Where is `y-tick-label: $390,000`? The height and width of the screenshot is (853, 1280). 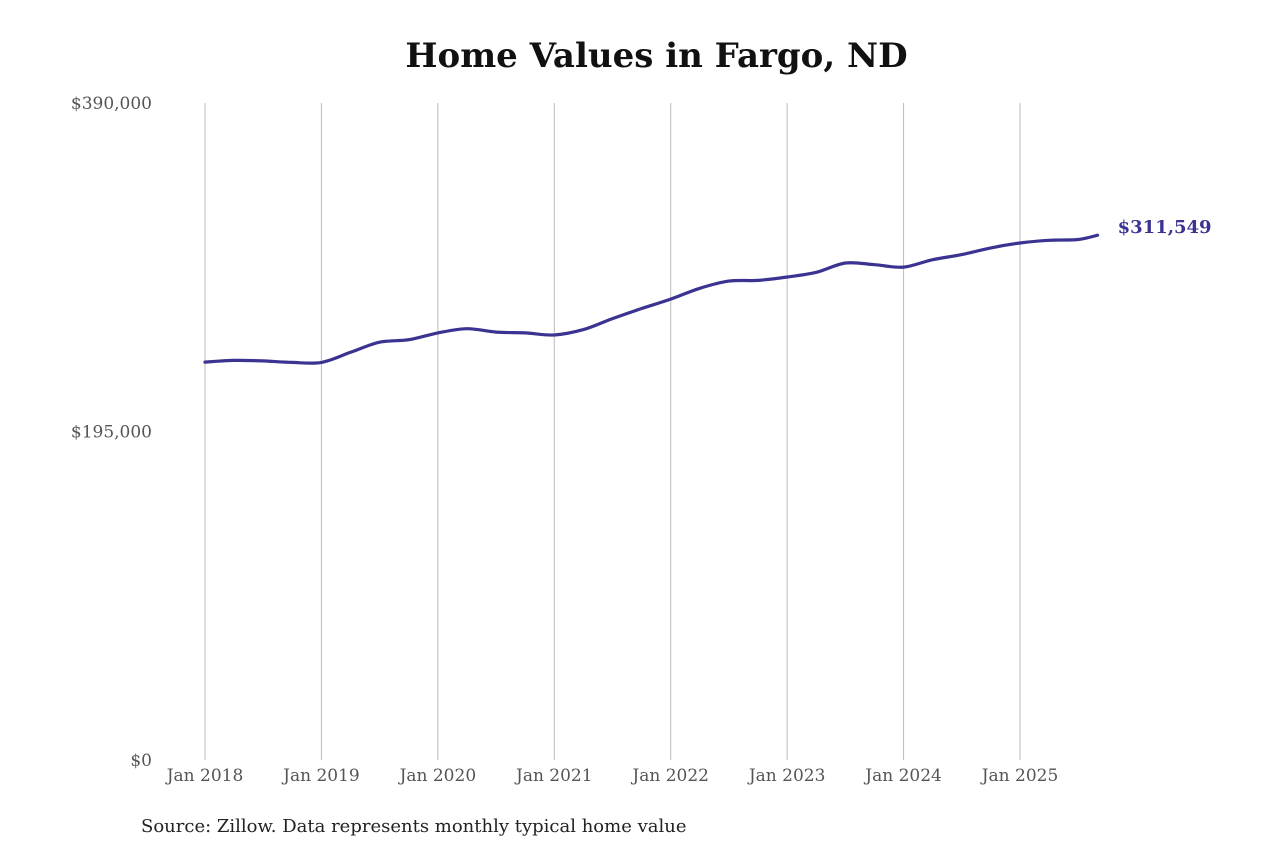 y-tick-label: $390,000 is located at coordinates (111, 104).